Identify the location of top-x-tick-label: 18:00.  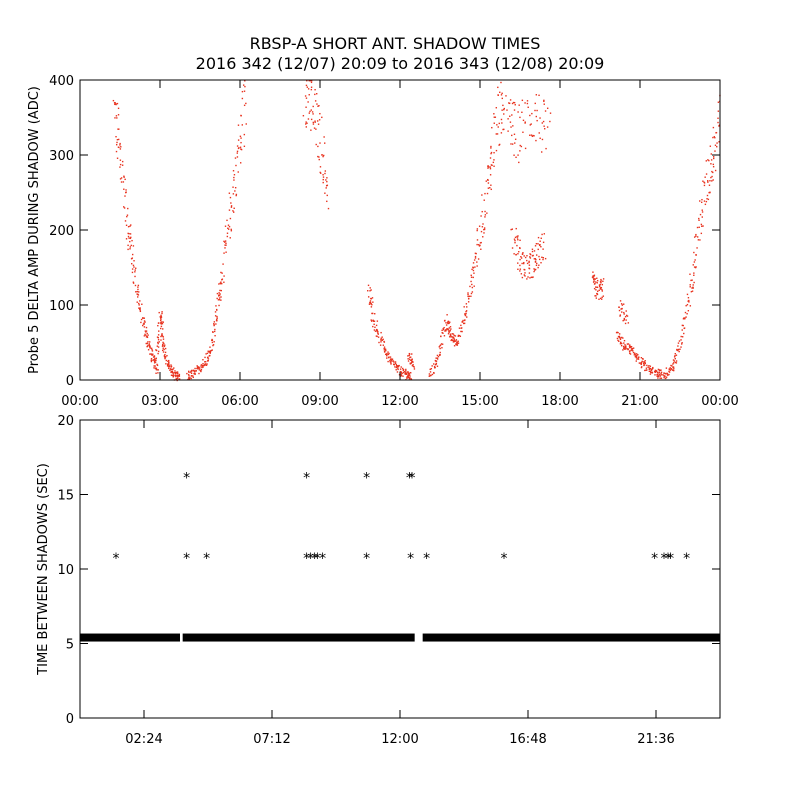
(559, 401).